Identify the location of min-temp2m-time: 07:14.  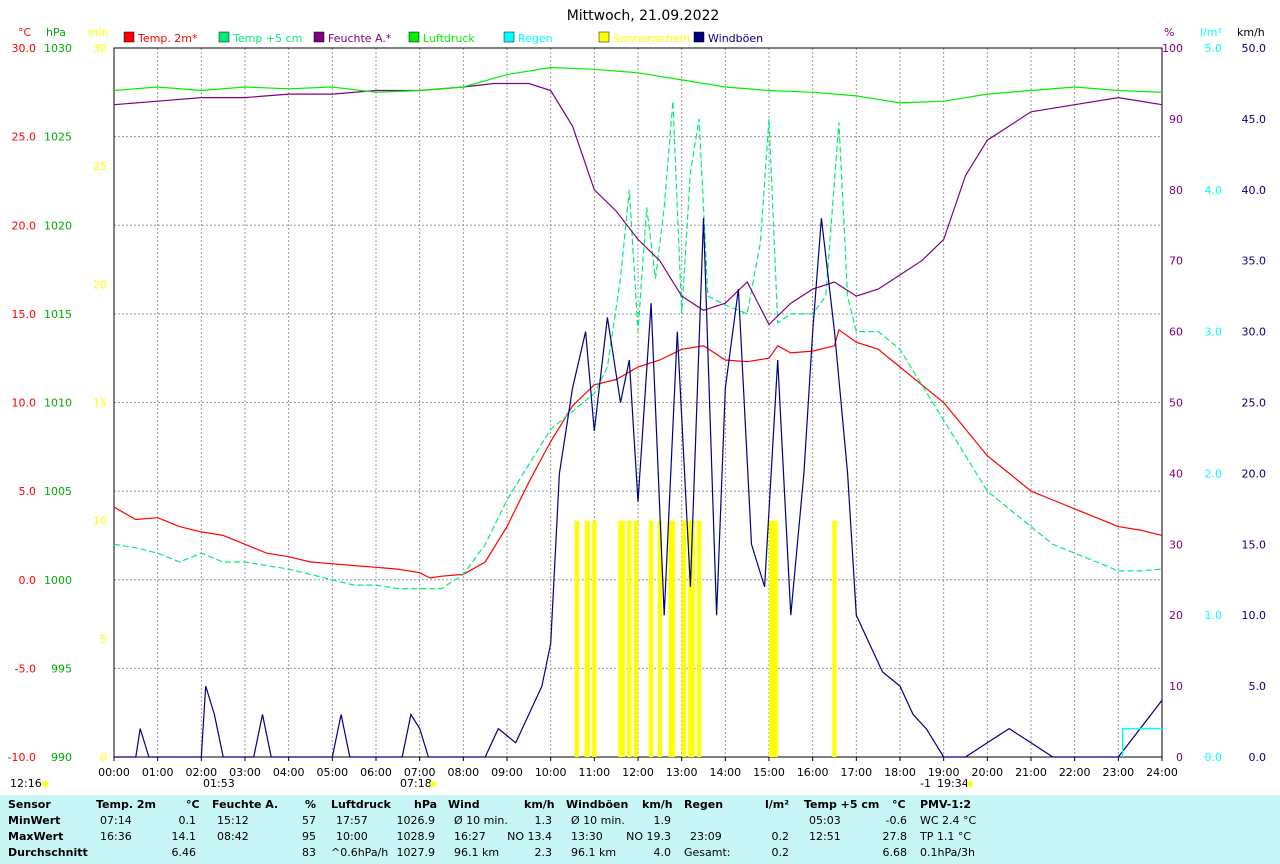
(116, 820).